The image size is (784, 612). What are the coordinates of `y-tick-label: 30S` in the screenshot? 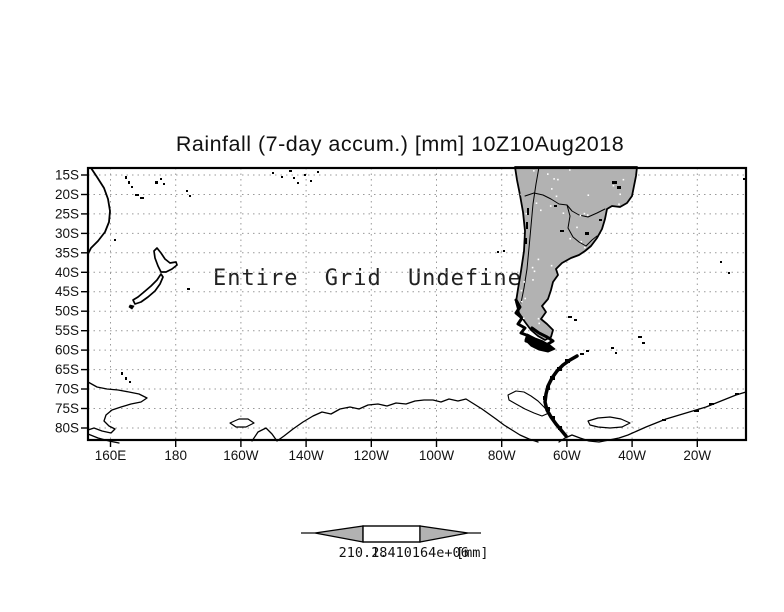 It's located at (67, 233).